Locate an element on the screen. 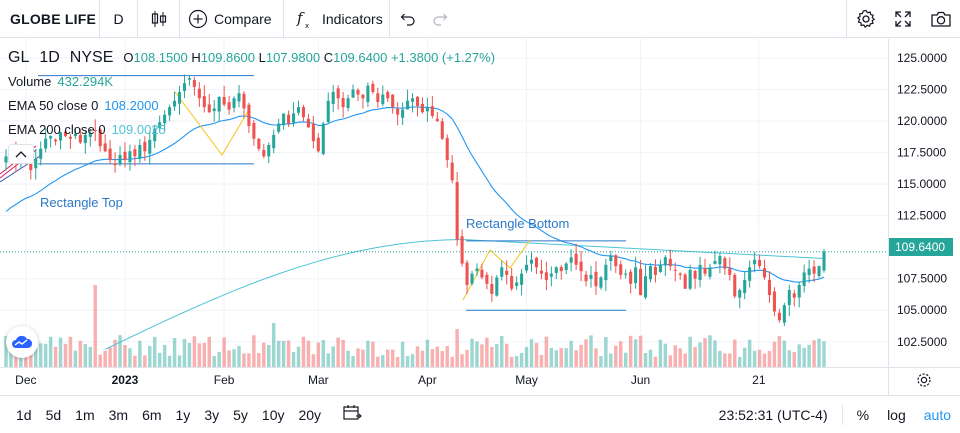 Image resolution: width=960 pixels, height=433 pixels. range-button-1d: 1d is located at coordinates (24, 414).